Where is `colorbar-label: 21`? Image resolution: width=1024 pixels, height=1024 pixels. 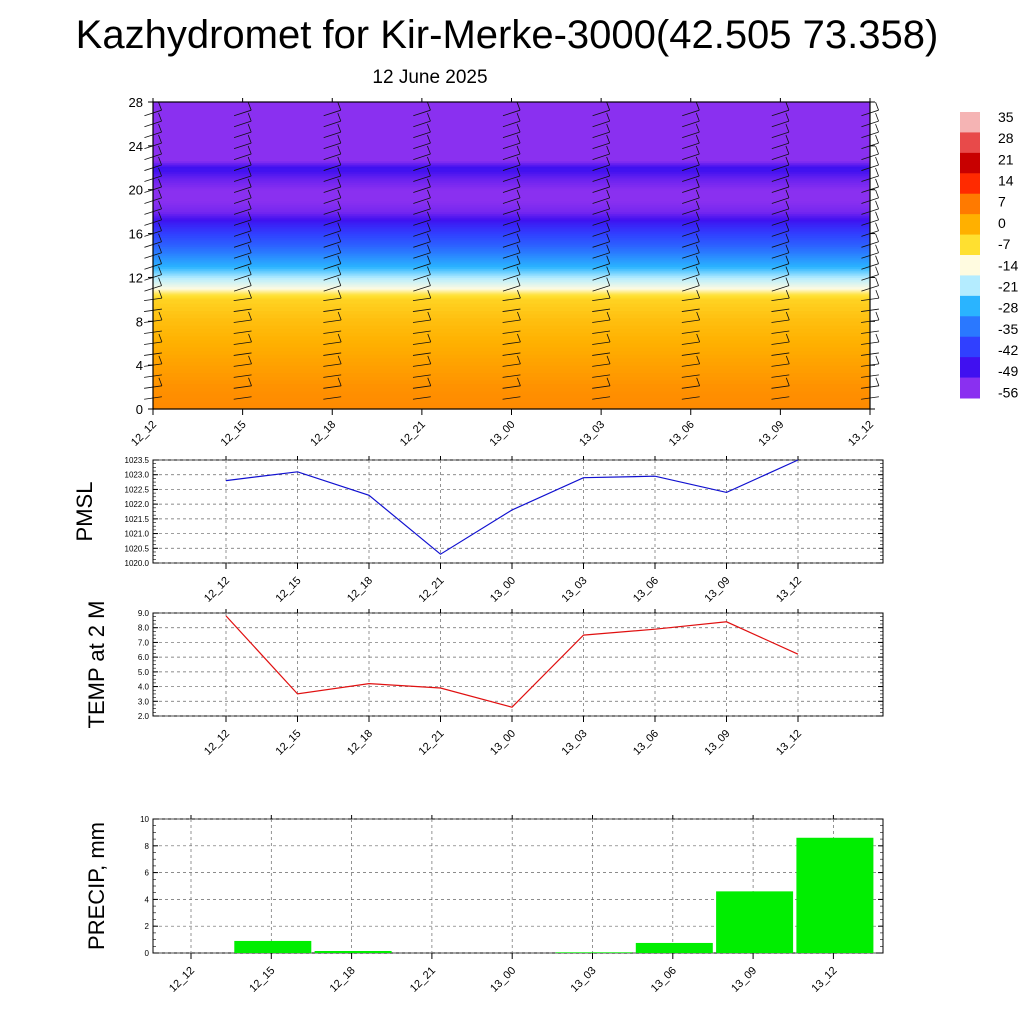
colorbar-label: 21 is located at coordinates (1006, 159).